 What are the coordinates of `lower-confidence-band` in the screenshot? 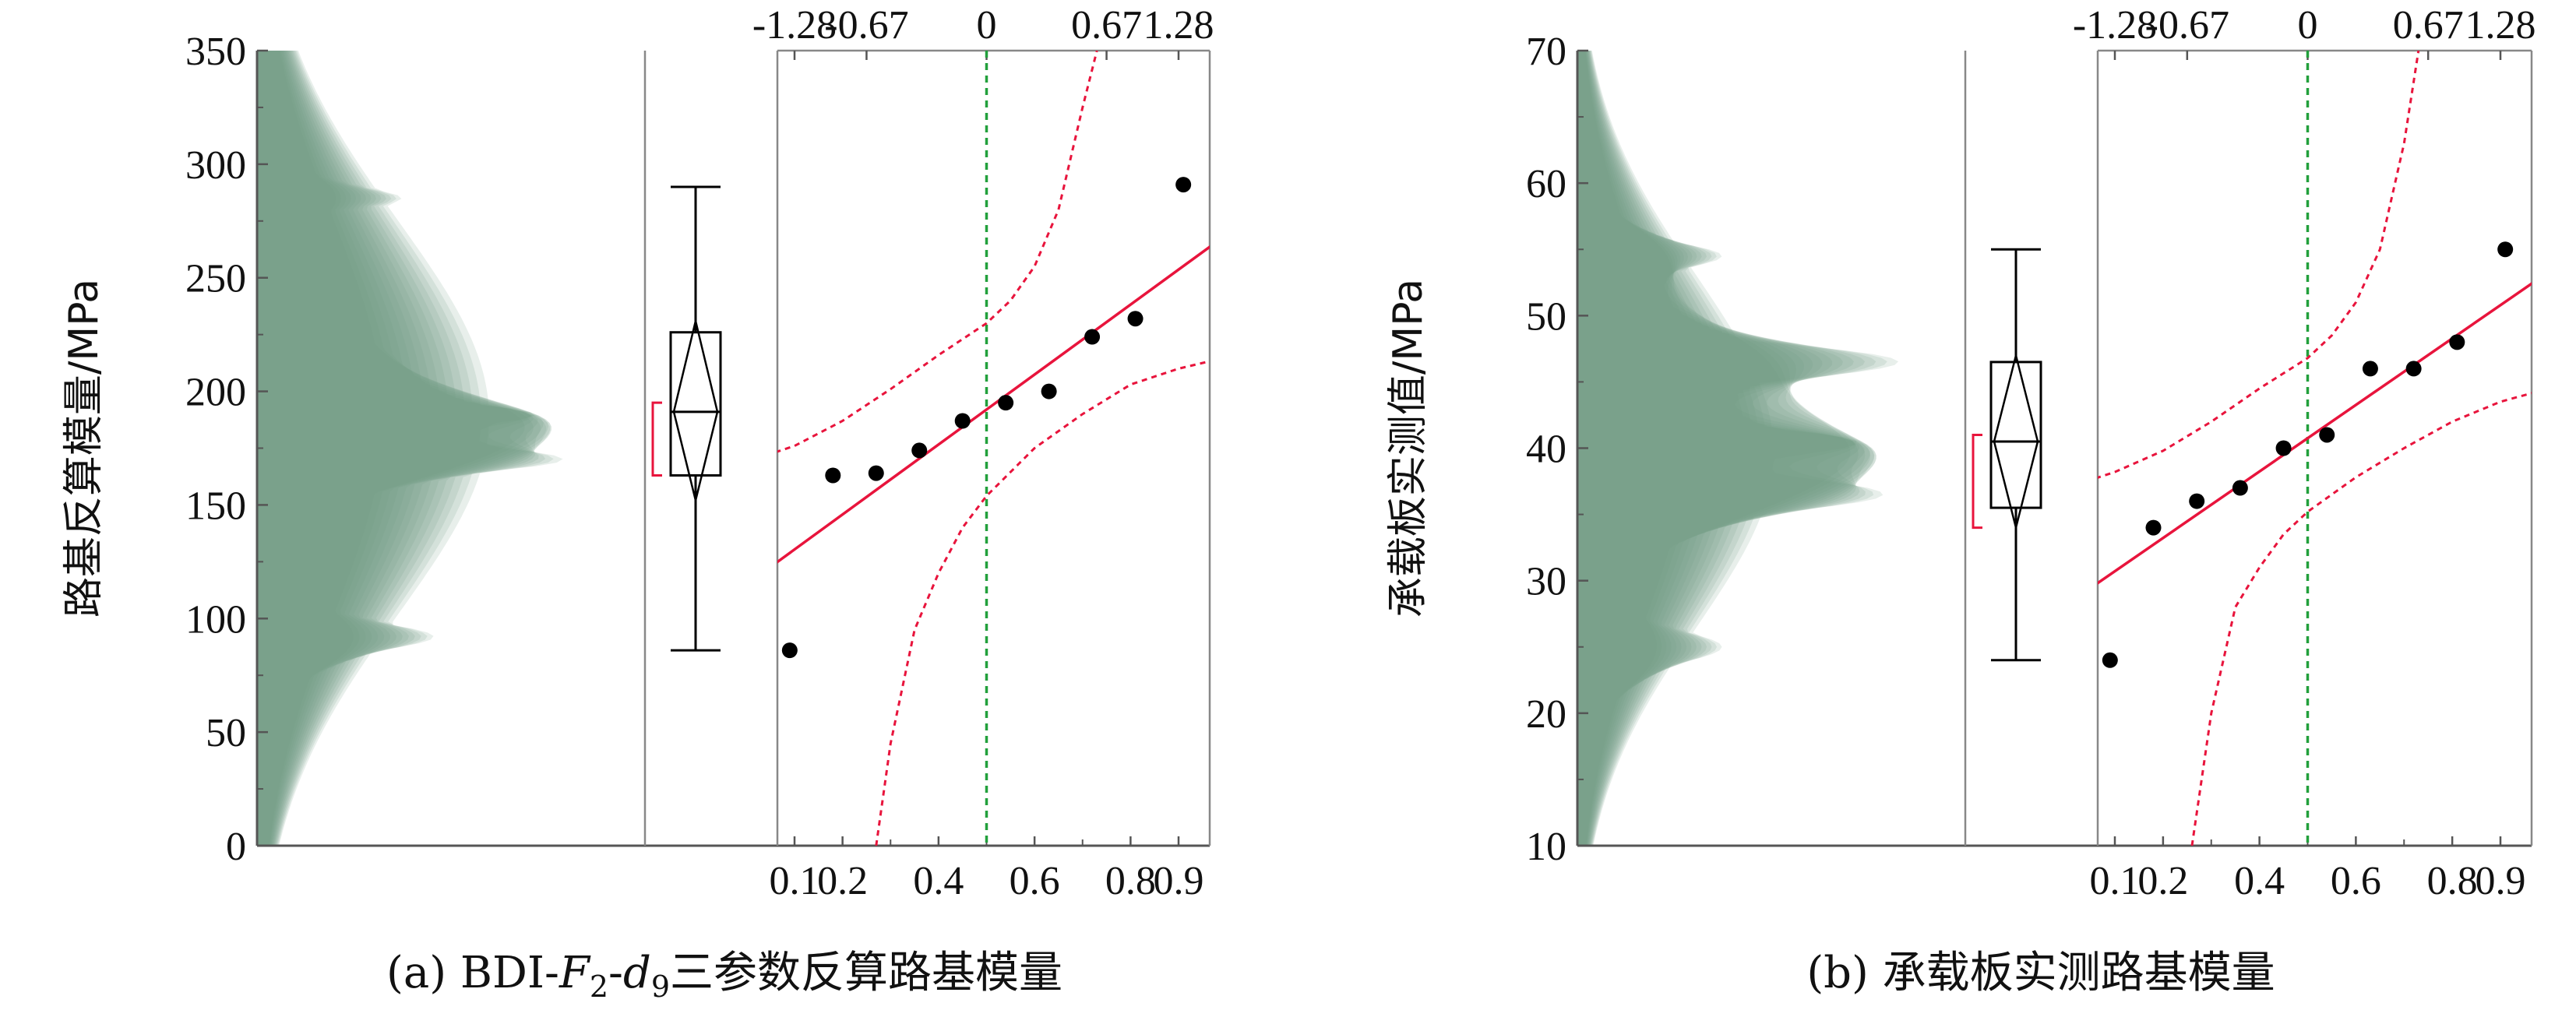 It's located at (1042, 603).